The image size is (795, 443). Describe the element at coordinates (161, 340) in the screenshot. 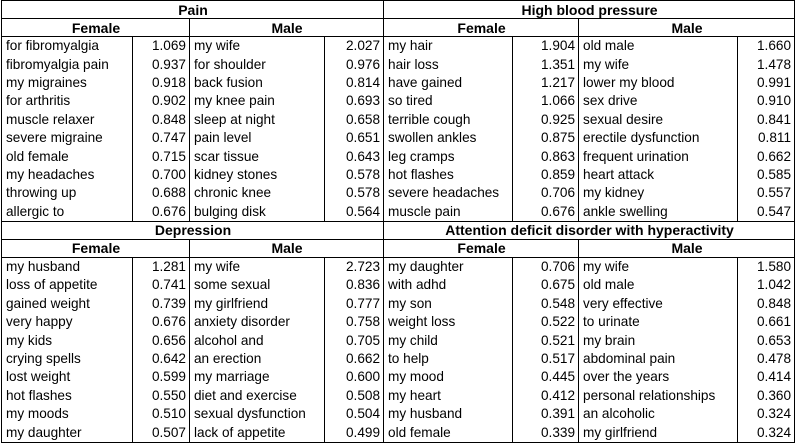

I see `female-weight: 0.656` at that location.